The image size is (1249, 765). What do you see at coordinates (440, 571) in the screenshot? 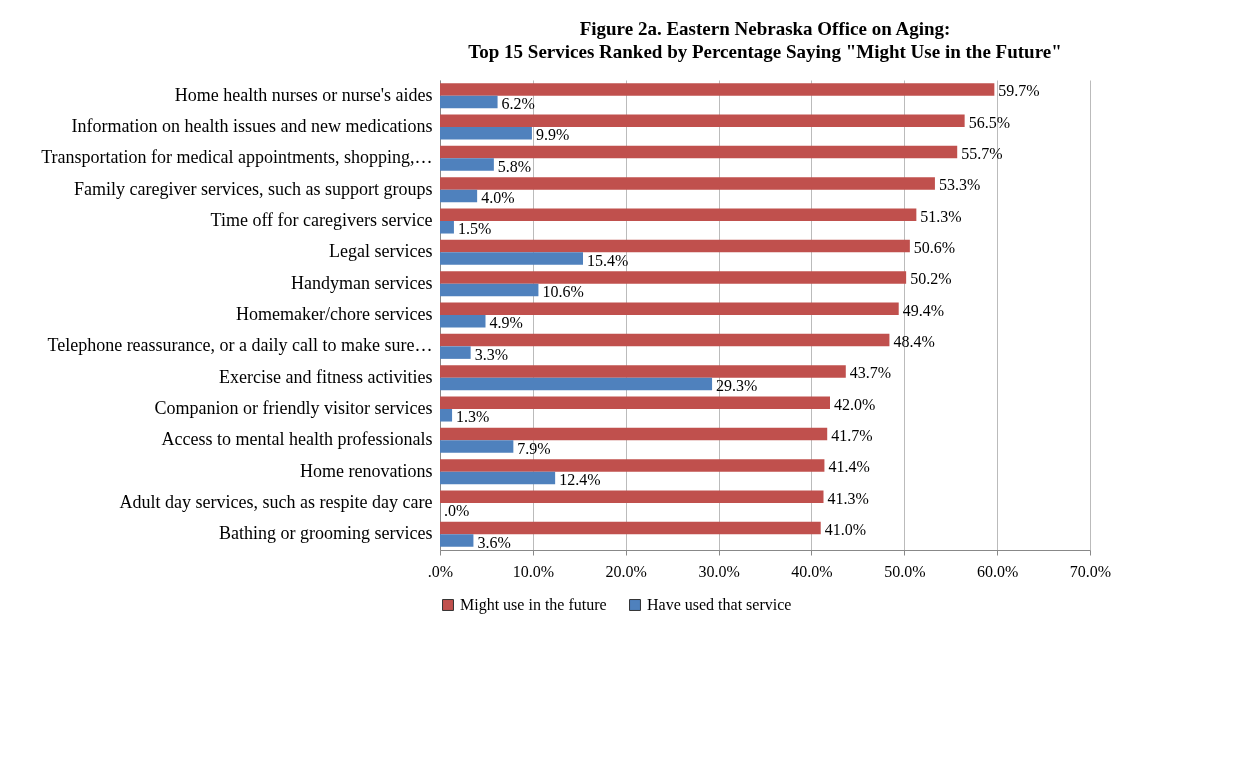
I see `x-tick-label: .0%` at bounding box center [440, 571].